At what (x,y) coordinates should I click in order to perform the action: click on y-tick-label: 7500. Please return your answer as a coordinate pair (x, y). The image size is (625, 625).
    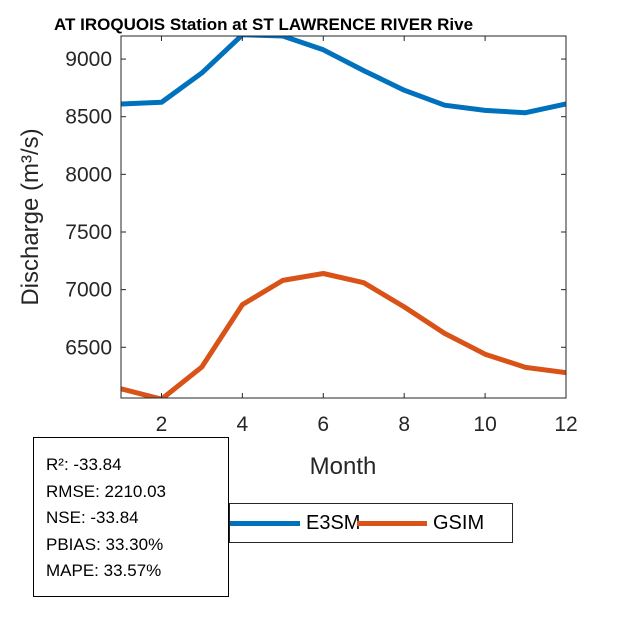
    Looking at the image, I should click on (88, 232).